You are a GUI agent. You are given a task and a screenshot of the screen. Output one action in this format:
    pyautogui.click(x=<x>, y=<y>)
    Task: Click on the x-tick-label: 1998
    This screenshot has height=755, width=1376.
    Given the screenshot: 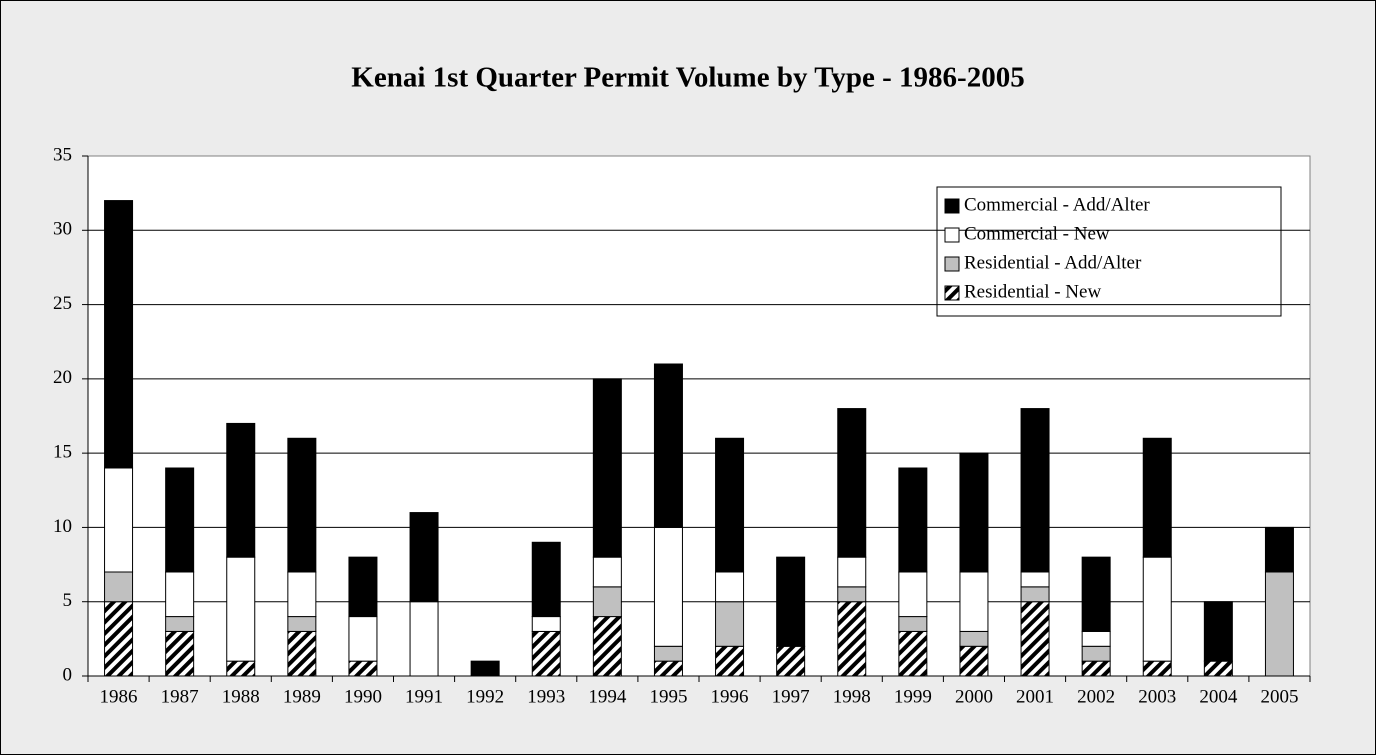 What is the action you would take?
    pyautogui.click(x=852, y=696)
    